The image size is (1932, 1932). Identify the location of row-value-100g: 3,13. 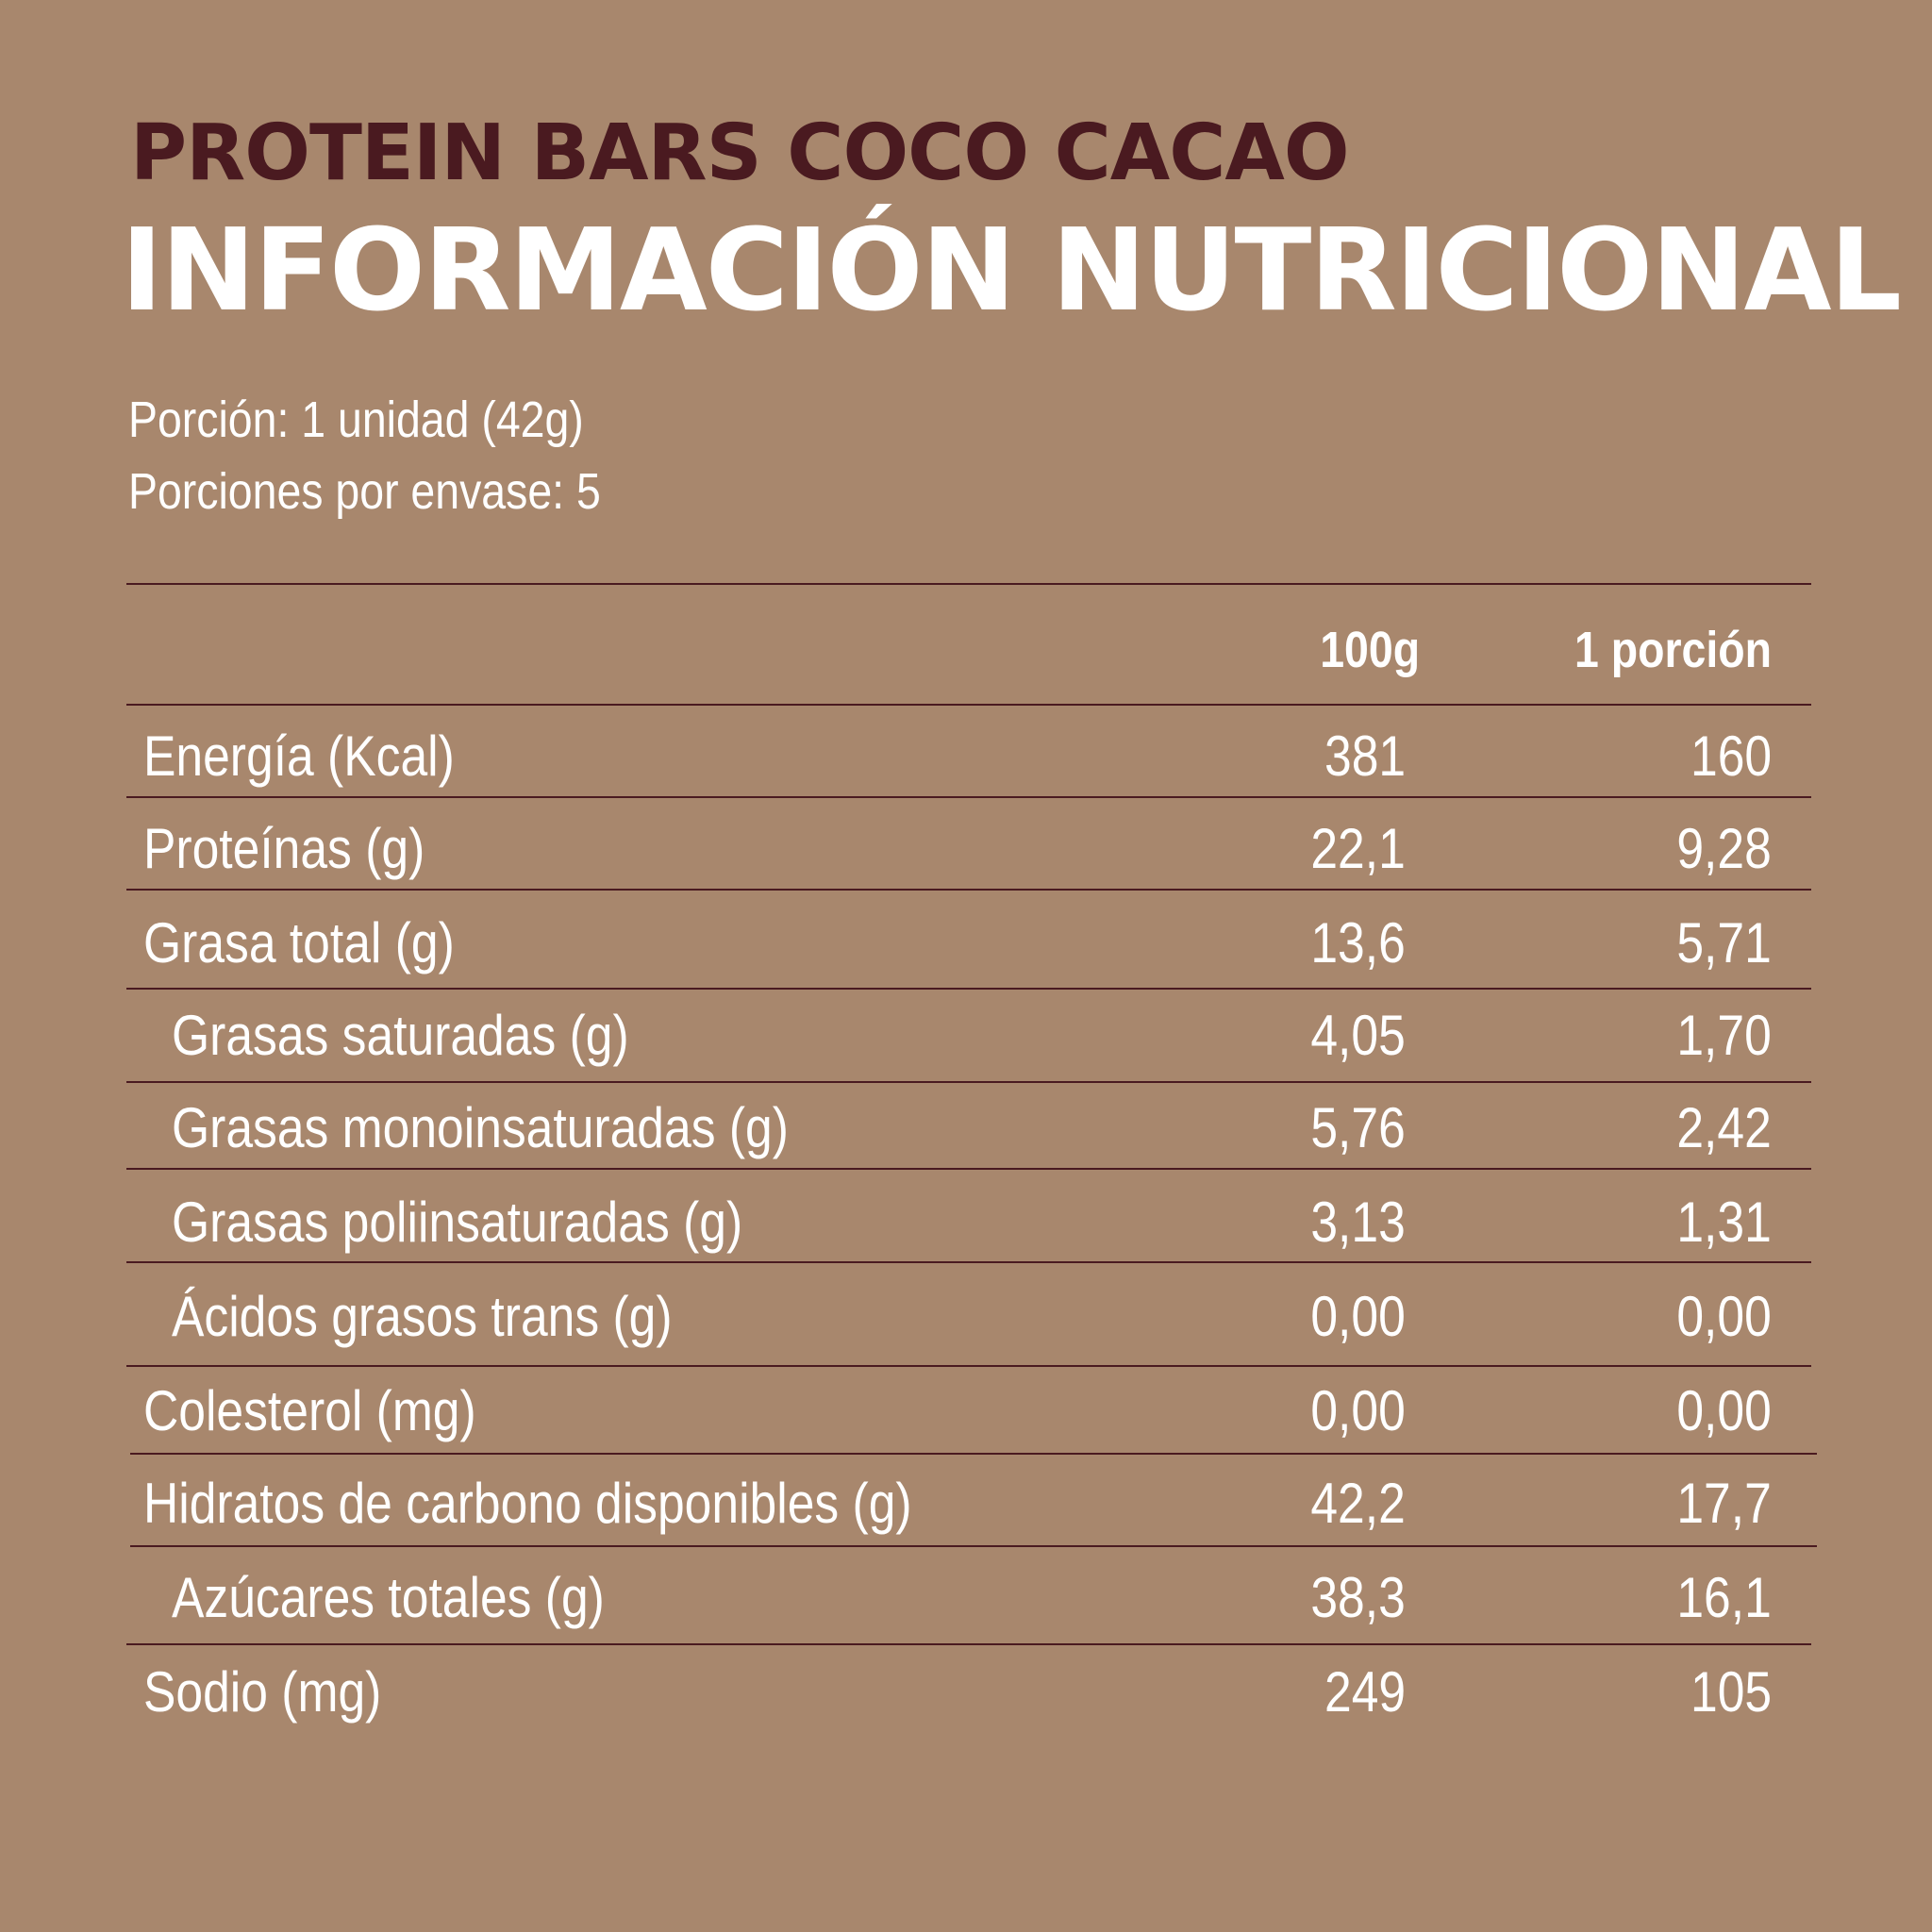
(1358, 1223).